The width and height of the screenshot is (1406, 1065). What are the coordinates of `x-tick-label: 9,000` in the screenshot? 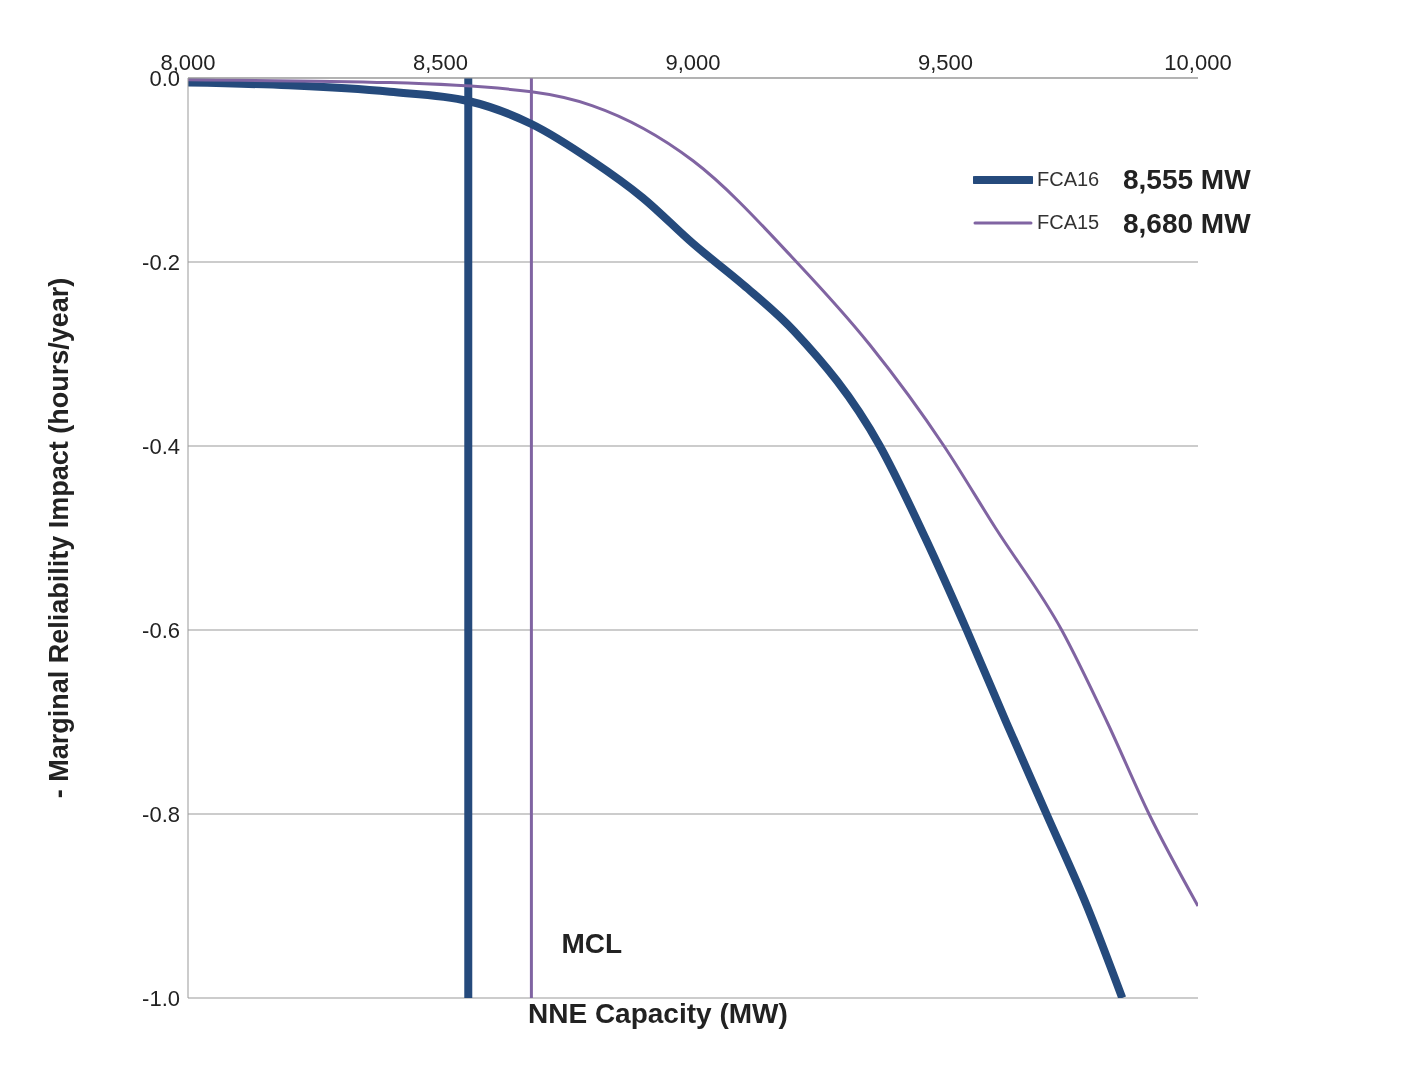 It's located at (693, 62).